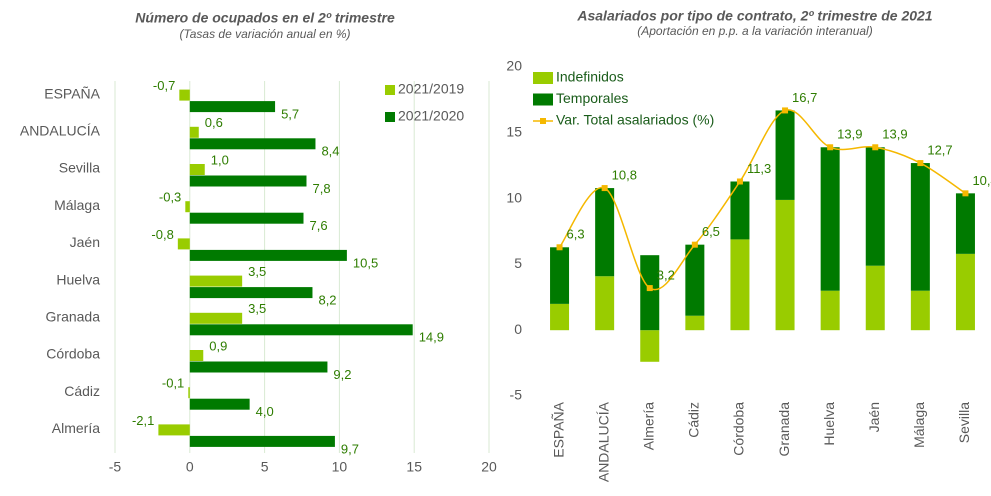  What do you see at coordinates (431, 337) in the screenshot?
I see `data-label: 14,9` at bounding box center [431, 337].